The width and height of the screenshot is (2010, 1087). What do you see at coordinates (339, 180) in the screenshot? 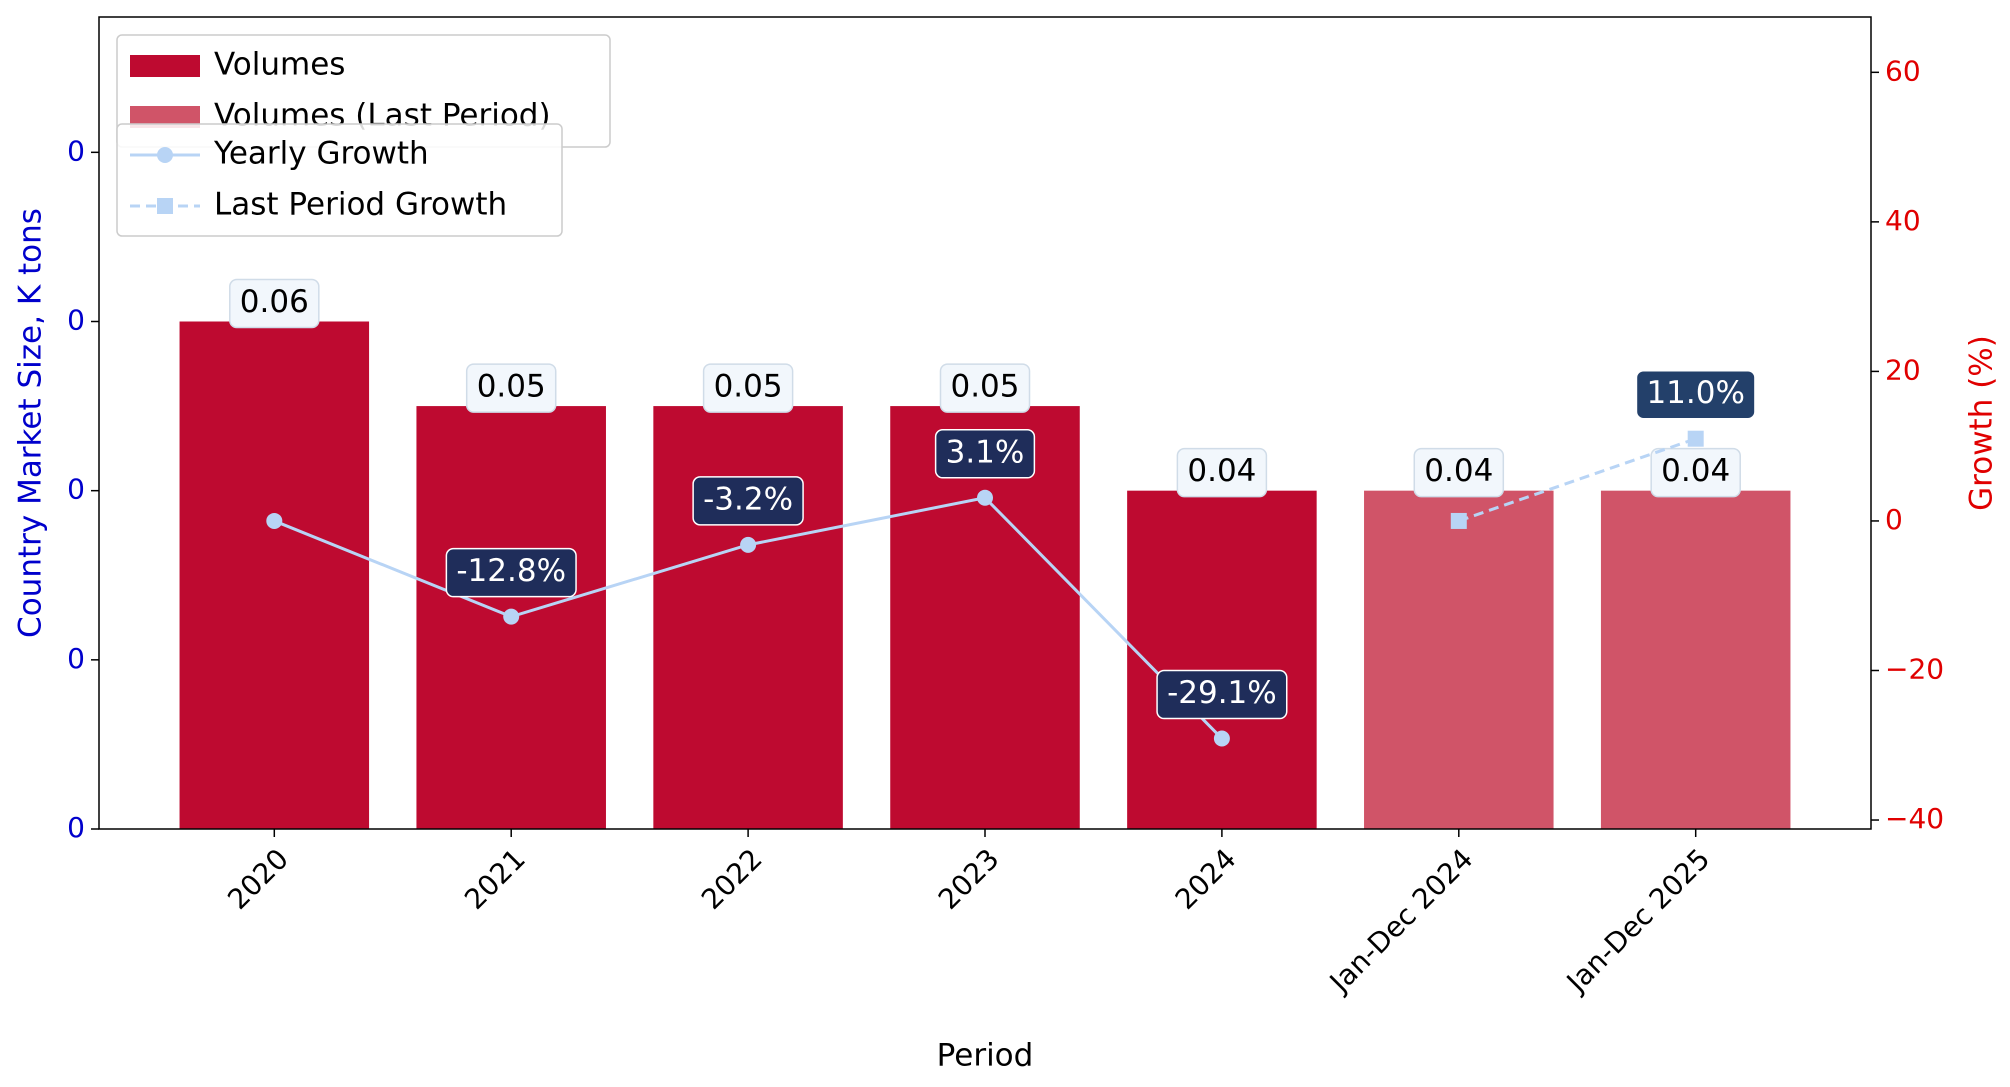
I see `legend-box` at bounding box center [339, 180].